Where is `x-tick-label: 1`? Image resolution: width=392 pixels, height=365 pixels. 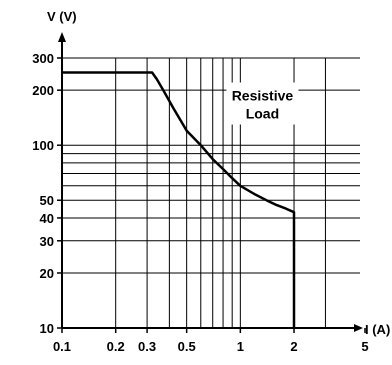
x-tick-label: 1 is located at coordinates (240, 346).